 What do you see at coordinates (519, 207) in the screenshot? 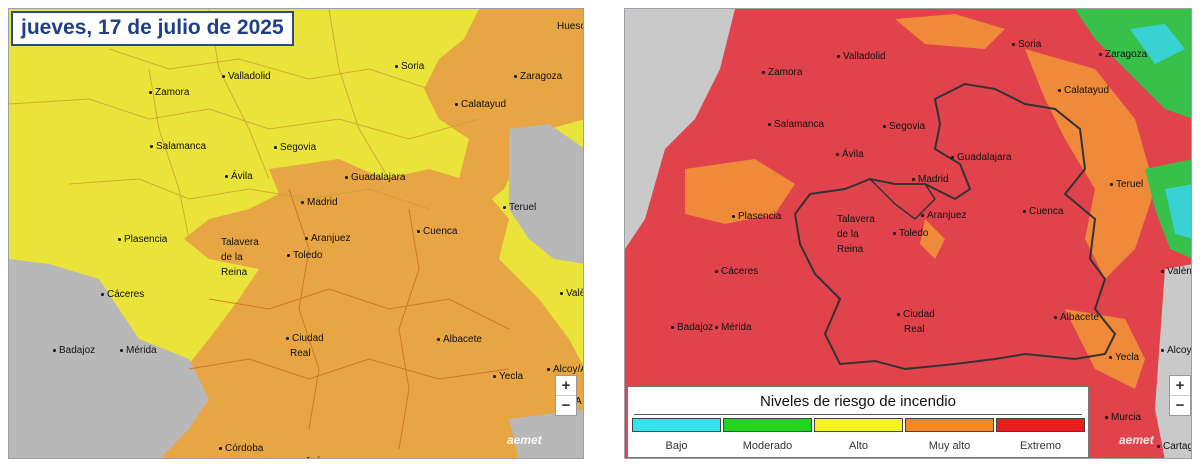
I see `left-city-label: Teruel` at bounding box center [519, 207].